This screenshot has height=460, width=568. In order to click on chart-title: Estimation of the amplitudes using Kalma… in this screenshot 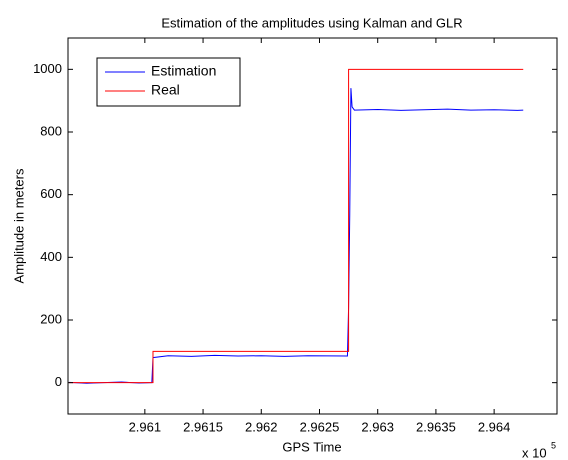, I will do `click(311, 22)`.